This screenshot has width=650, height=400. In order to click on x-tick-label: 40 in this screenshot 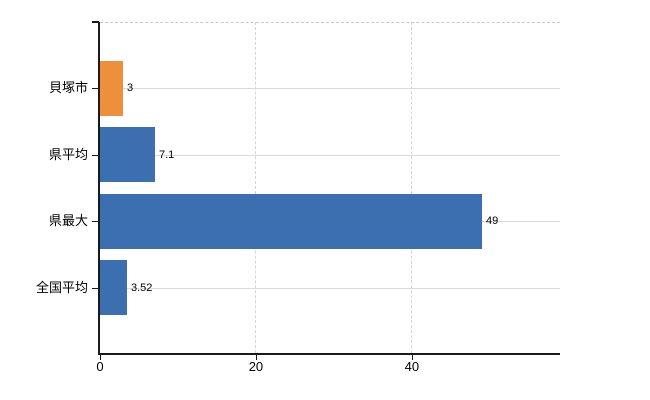, I will do `click(412, 366)`.